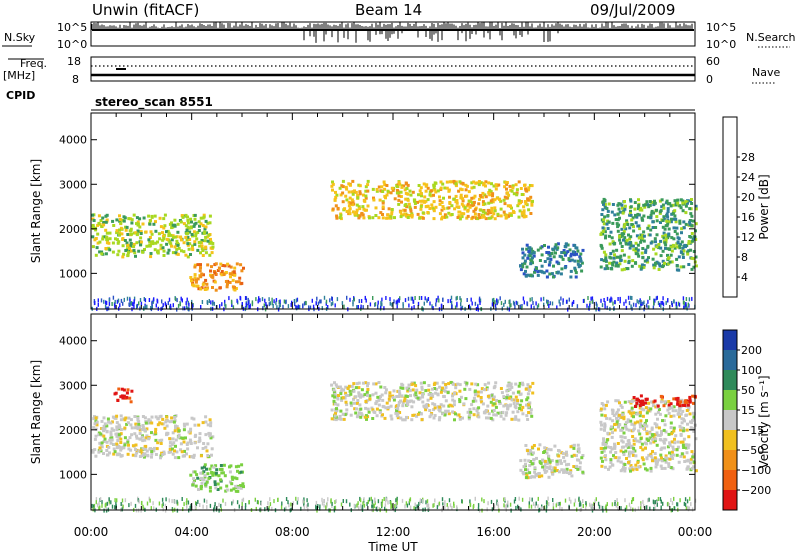 Image resolution: width=800 pixels, height=554 pixels. I want to click on y-tick-label: 4000, so click(73, 341).